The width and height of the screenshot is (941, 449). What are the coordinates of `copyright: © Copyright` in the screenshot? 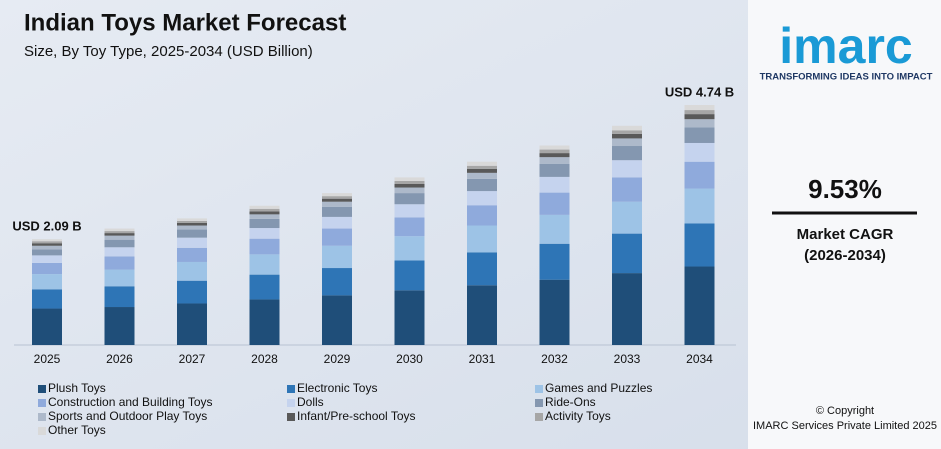 It's located at (845, 411).